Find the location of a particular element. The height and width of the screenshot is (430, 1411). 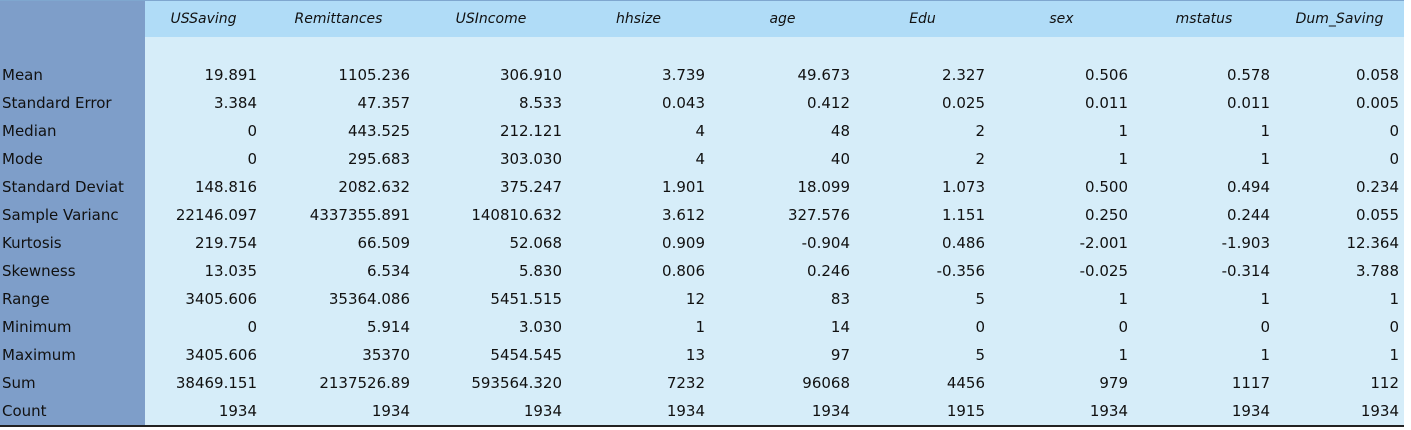

value-cell: 19.891 is located at coordinates (203, 75).